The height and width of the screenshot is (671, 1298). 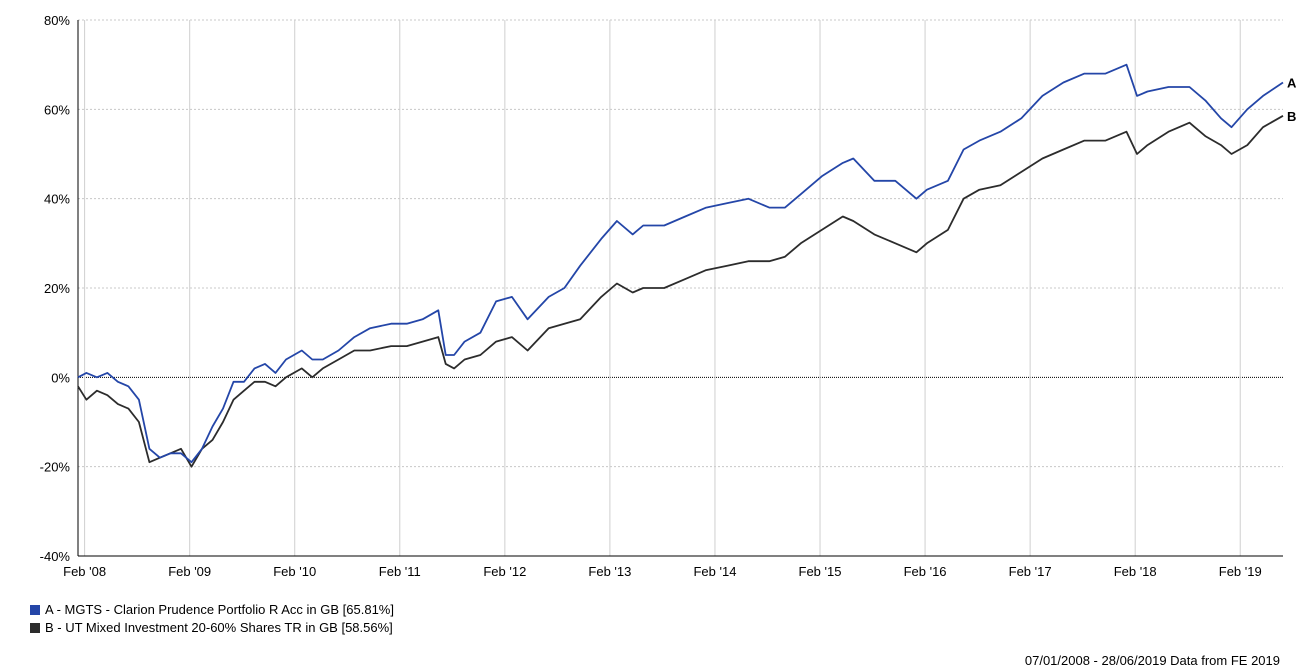 I want to click on x-tick-label: Feb '11, so click(x=400, y=571).